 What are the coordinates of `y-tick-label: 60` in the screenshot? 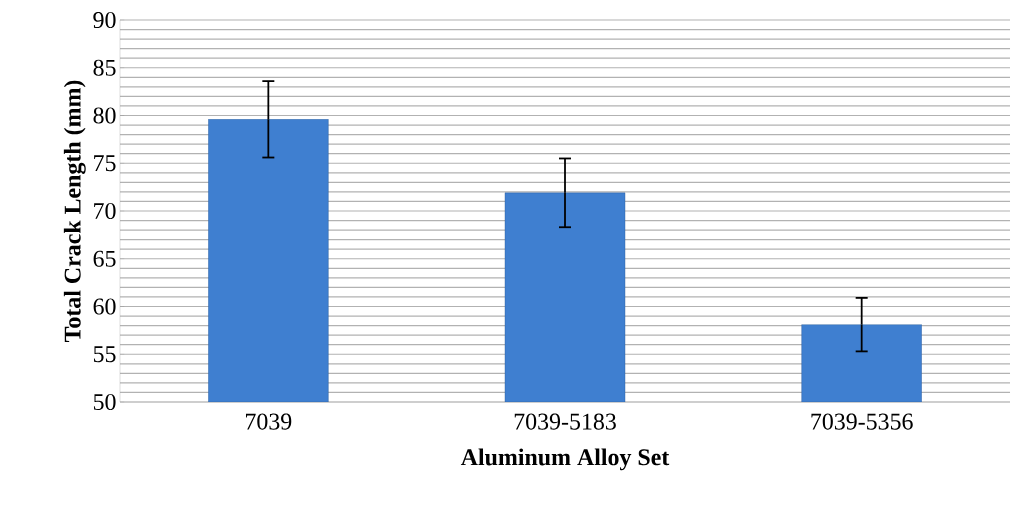 It's located at (104, 306).